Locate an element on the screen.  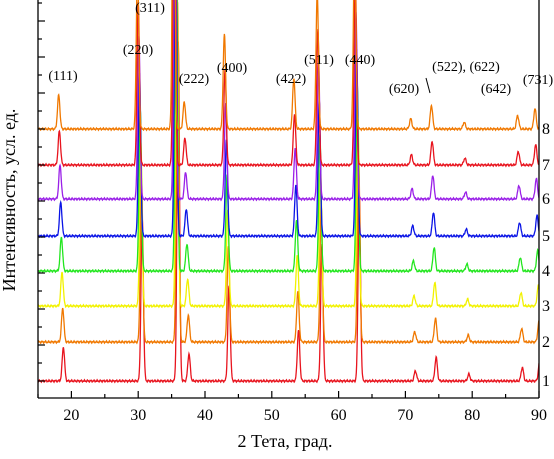
x-axis-ticks: 20 30 40 50 60 70 80 90 is located at coordinates (292, 407).